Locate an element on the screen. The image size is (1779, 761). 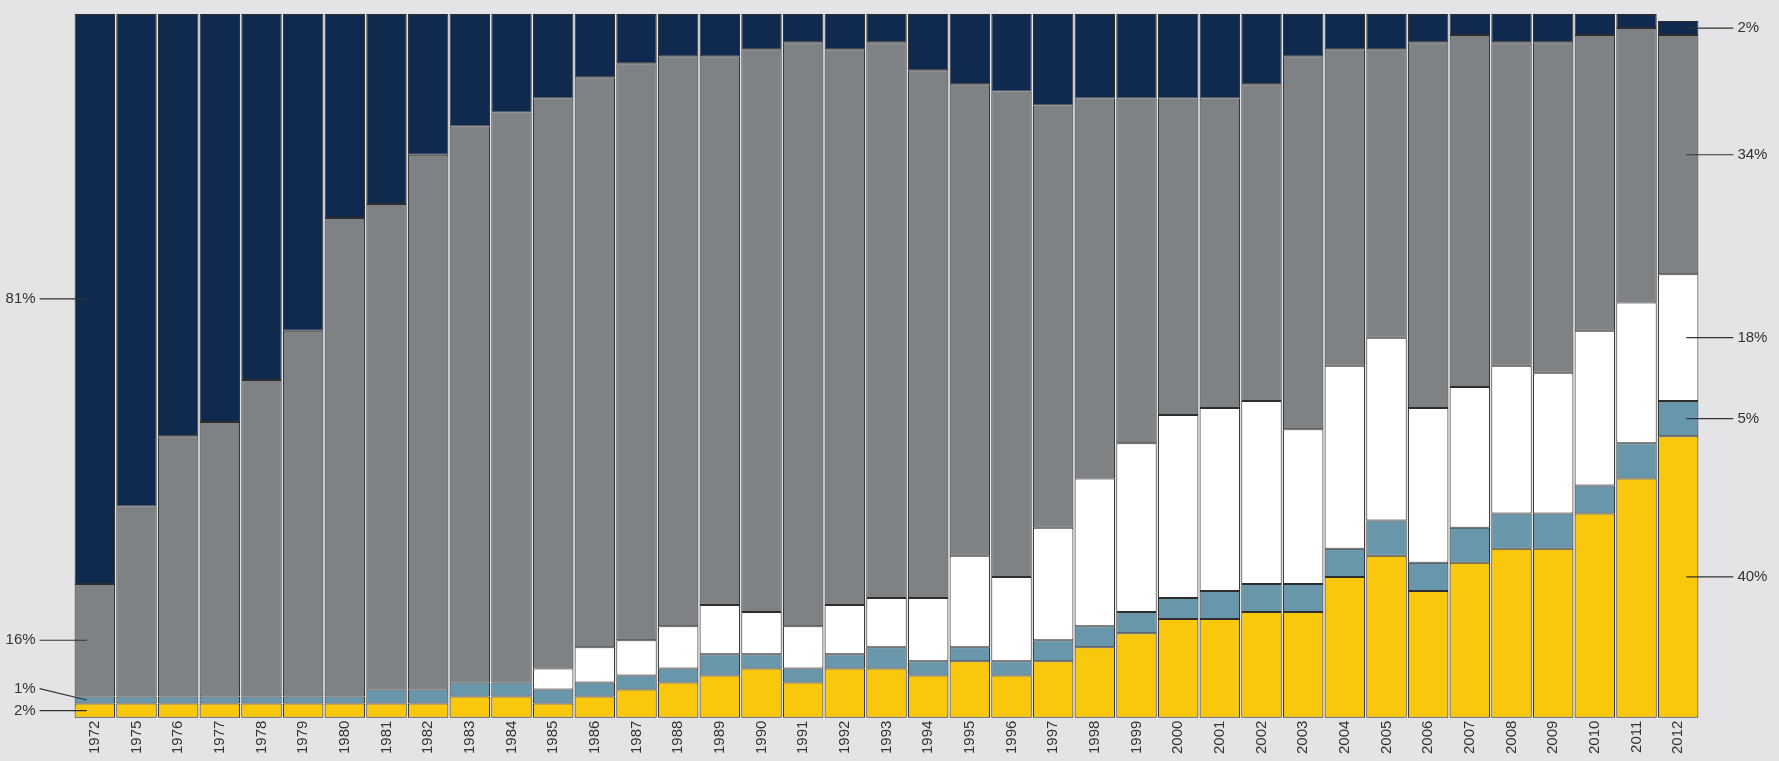
x-tick-label: 1983 is located at coordinates (468, 737).